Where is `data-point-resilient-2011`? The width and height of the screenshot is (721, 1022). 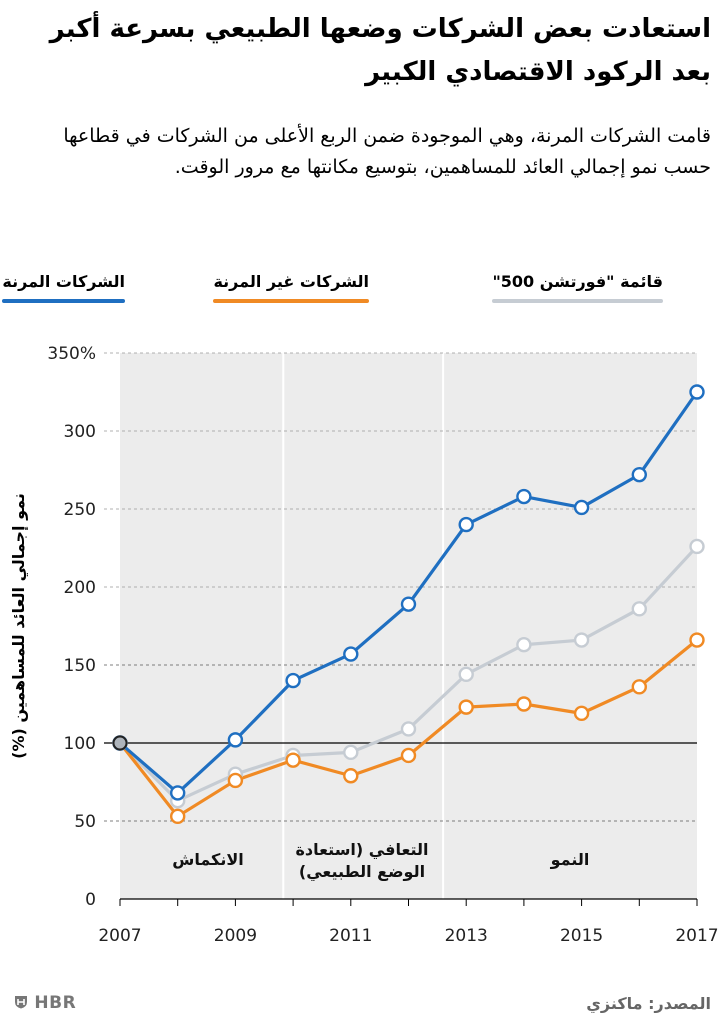 data-point-resilient-2011 is located at coordinates (351, 654).